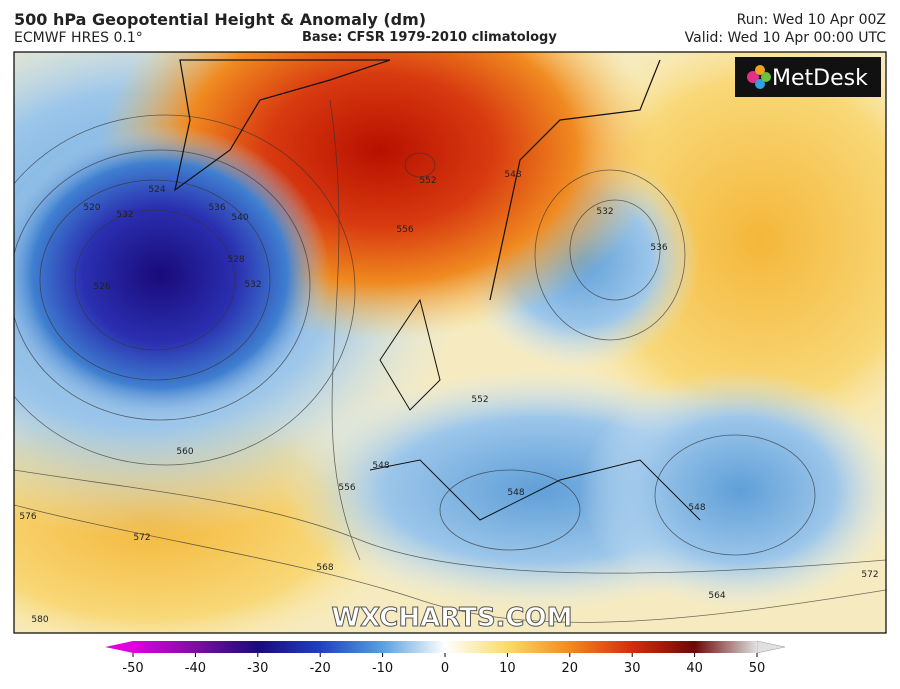 The width and height of the screenshot is (900, 689). What do you see at coordinates (771, 647) in the screenshot?
I see `colorbar-max-arrow` at bounding box center [771, 647].